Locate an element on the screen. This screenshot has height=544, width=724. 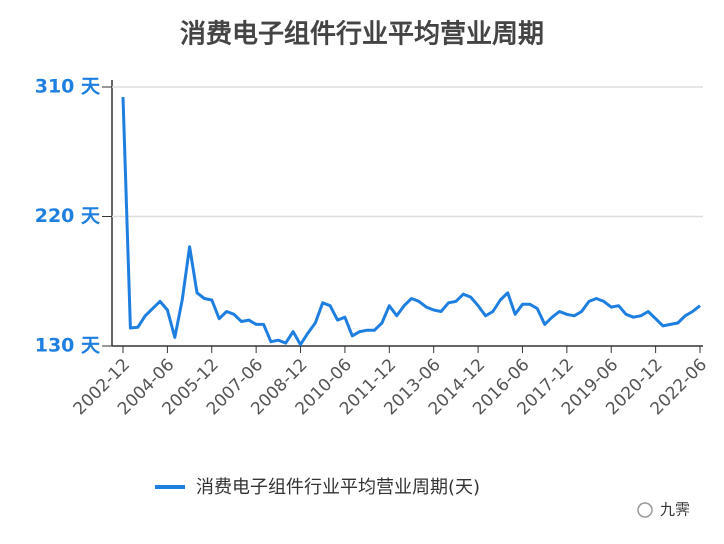
watermark: 九霁 is located at coordinates (675, 510).